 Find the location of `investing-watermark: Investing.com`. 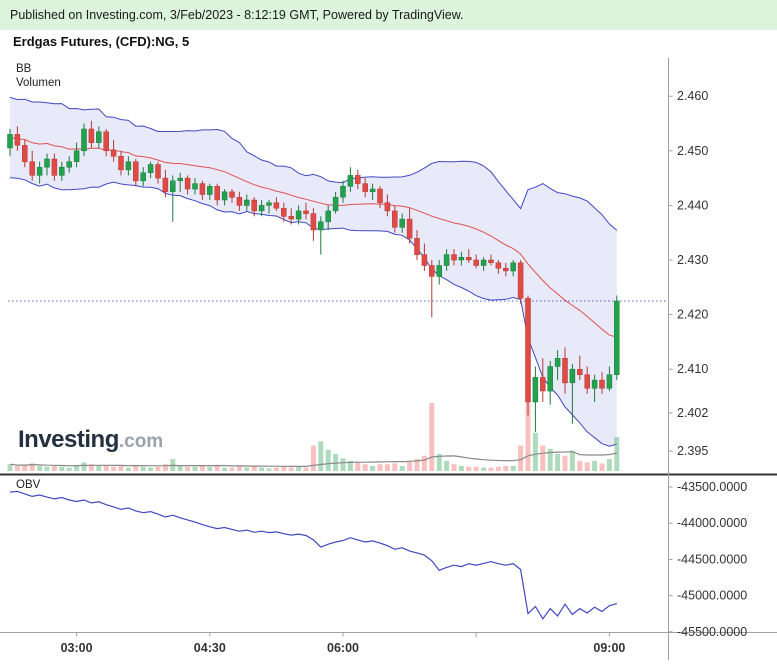

investing-watermark: Investing.com is located at coordinates (90, 440).